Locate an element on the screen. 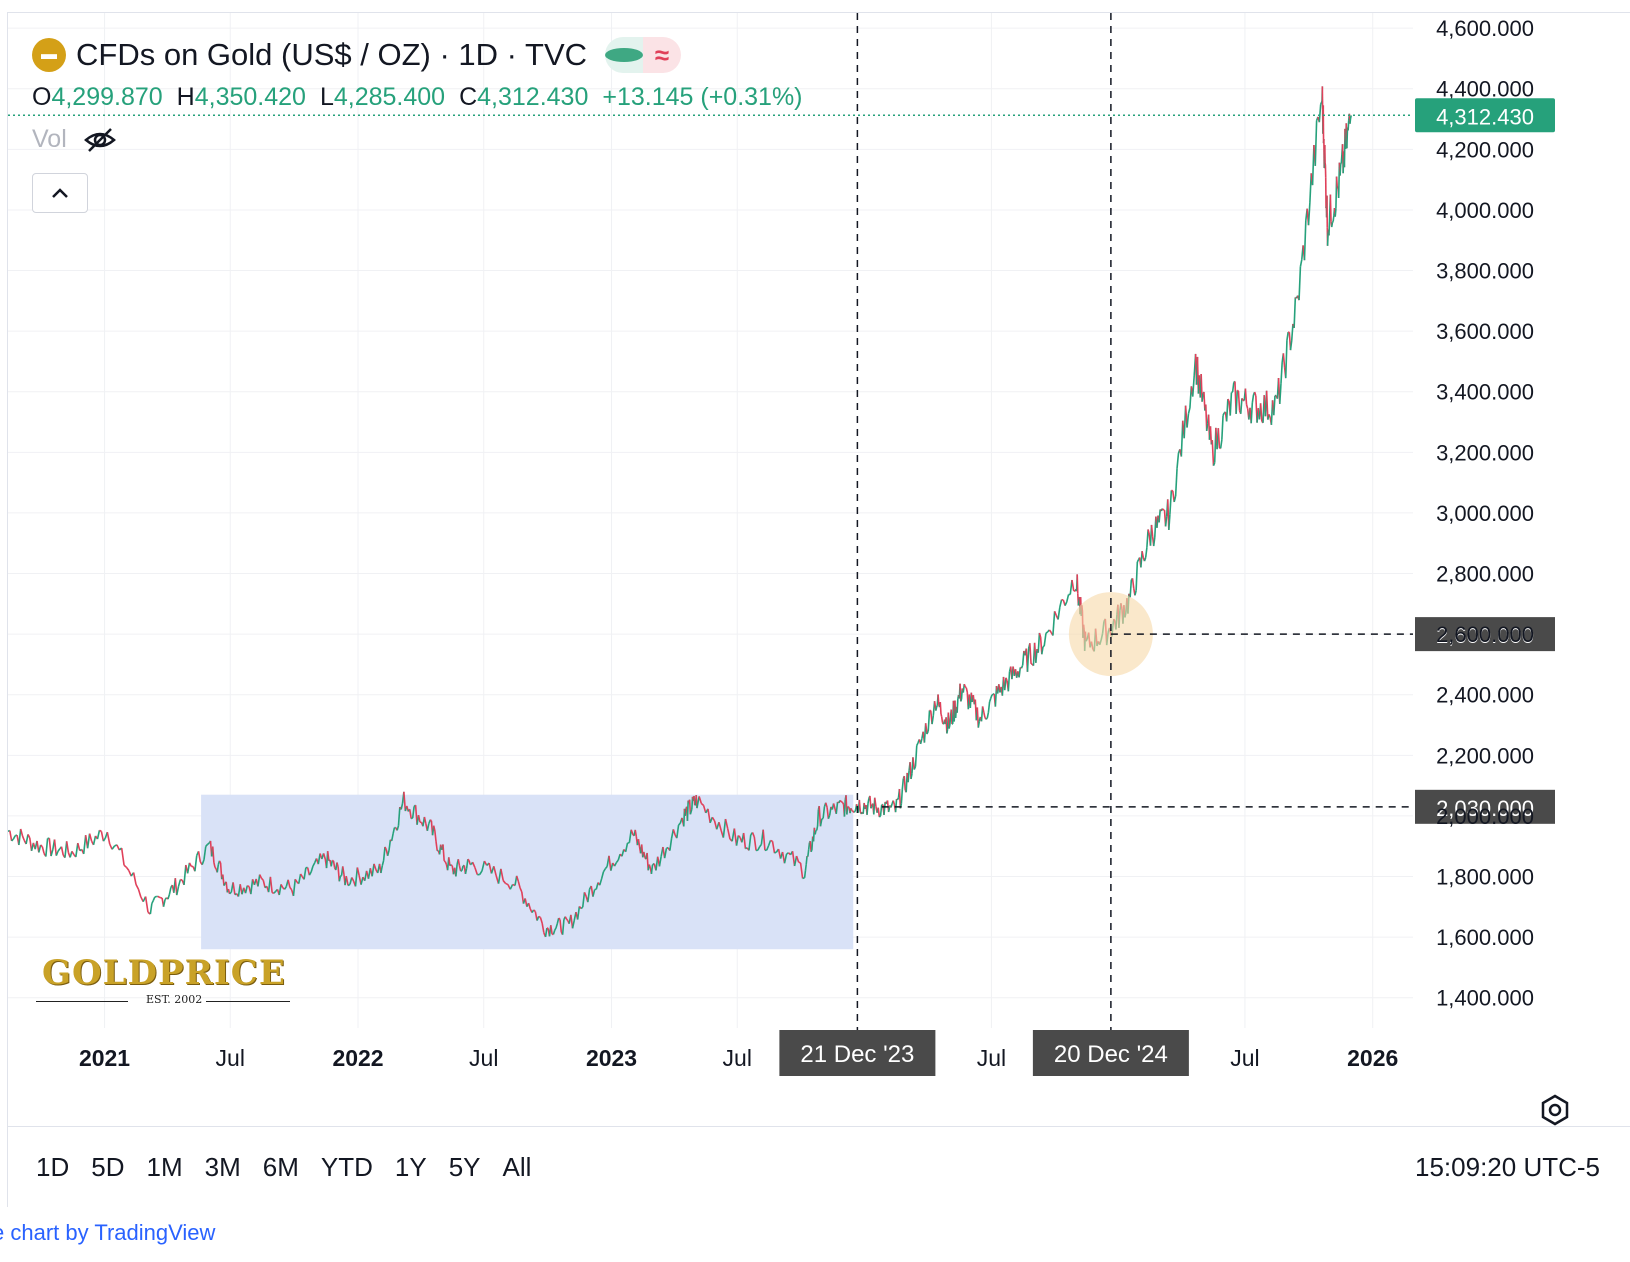 The image size is (1630, 1262). y-tick-label: 1,600.000 is located at coordinates (1485, 937).